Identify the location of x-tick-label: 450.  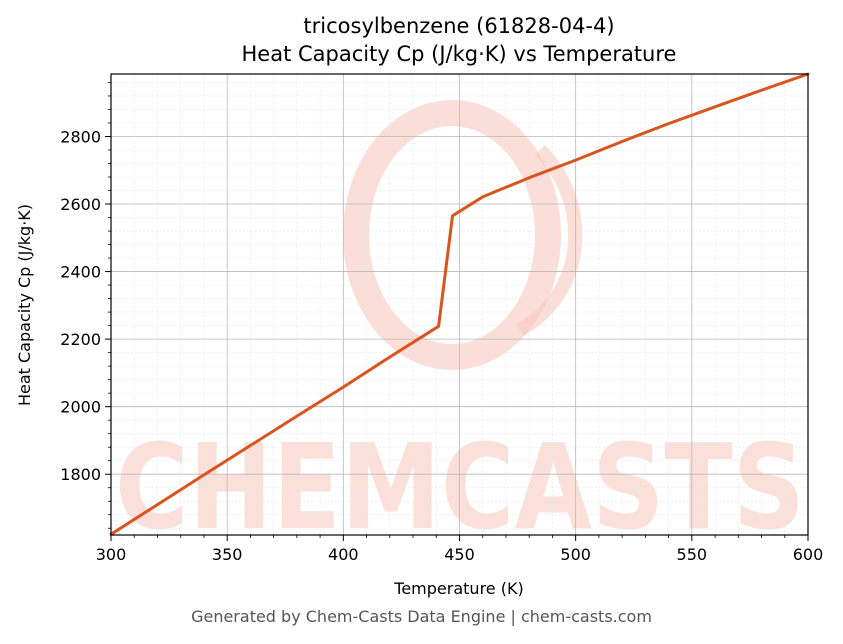
(459, 554).